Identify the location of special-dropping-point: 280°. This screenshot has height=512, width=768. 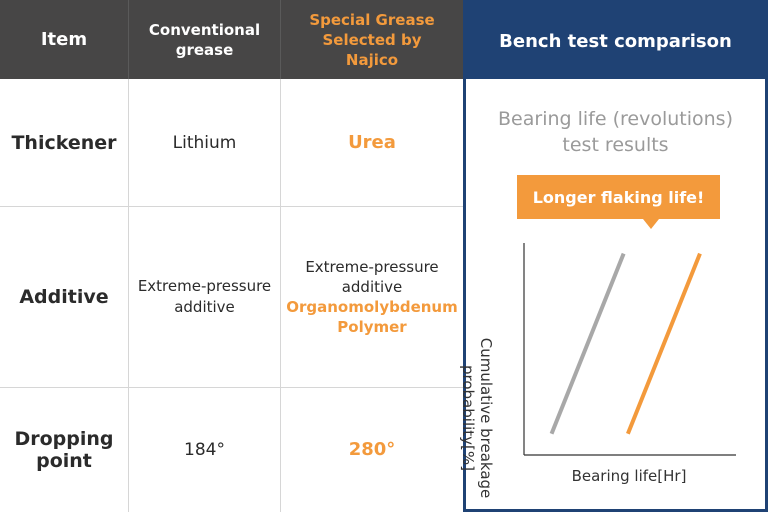
(372, 449).